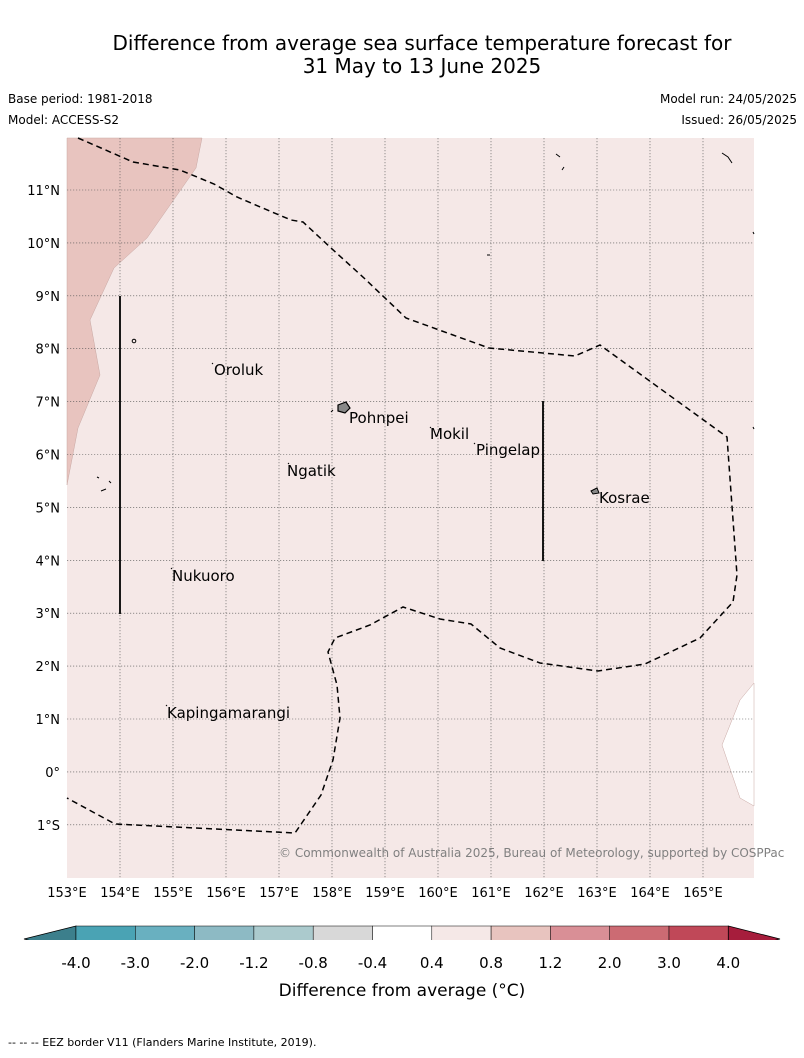 This screenshot has height=1058, width=804. I want to click on title-line-2: 31 May to 13 June 2025, so click(422, 66).